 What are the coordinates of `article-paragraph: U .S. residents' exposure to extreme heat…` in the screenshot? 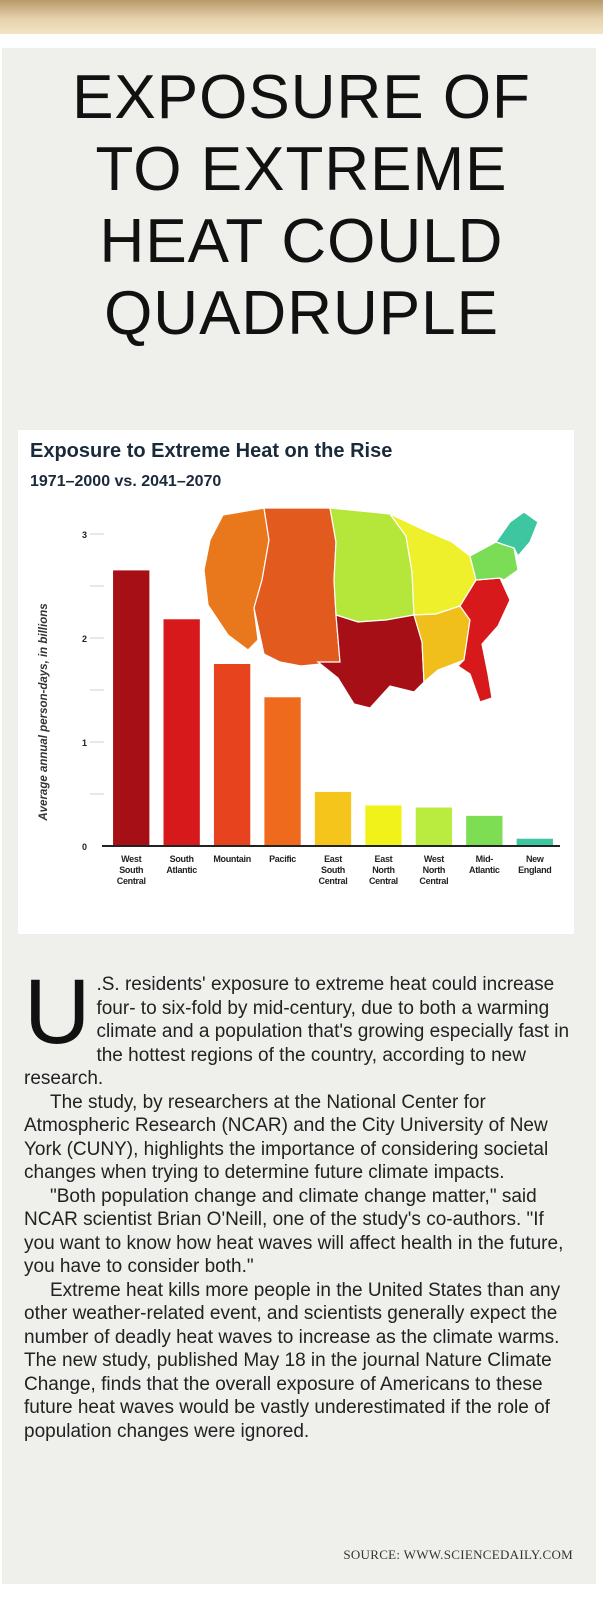 It's located at (301, 1026).